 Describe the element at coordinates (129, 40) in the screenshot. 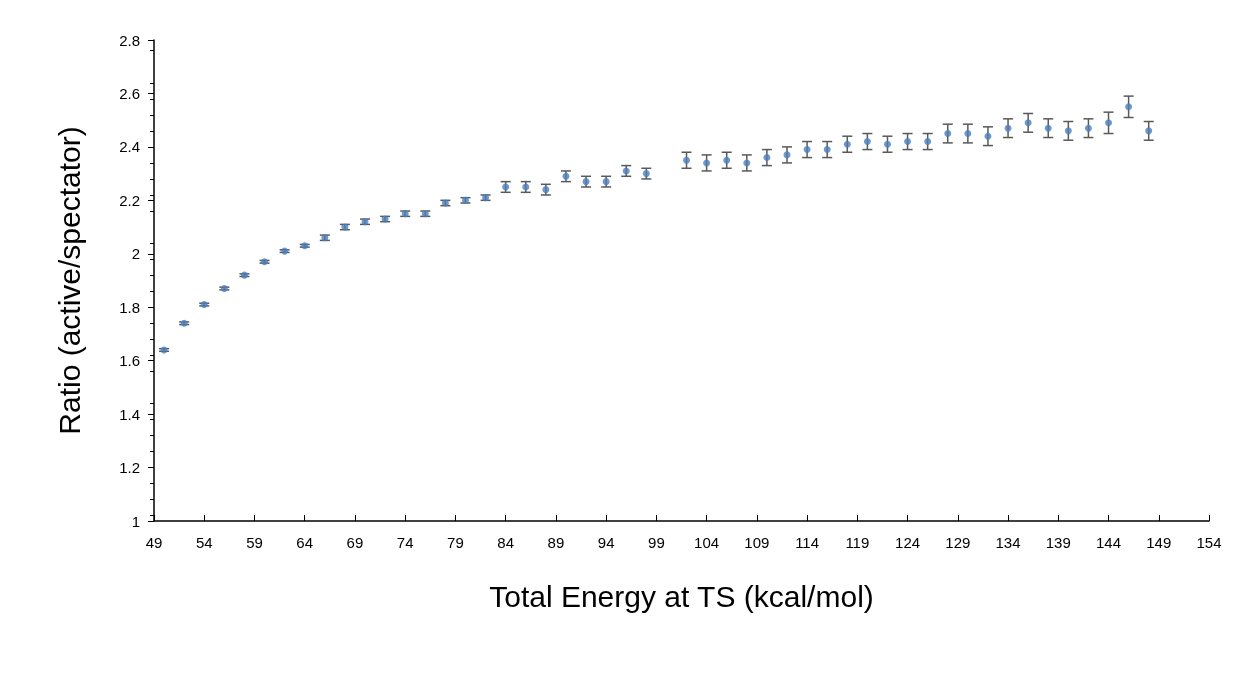

I see `y-tick-label: 2.8` at that location.